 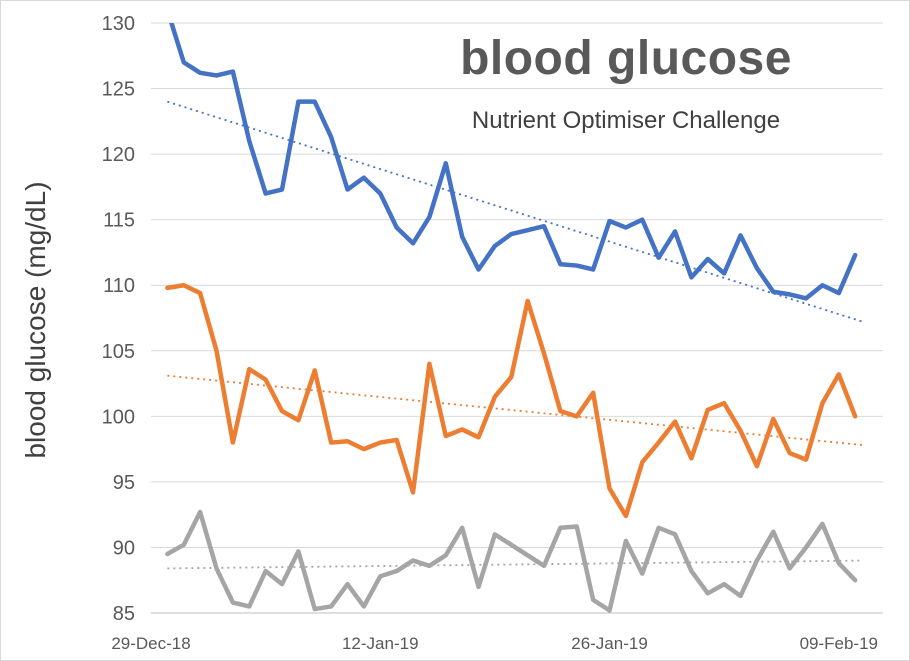 I want to click on y-tick-label: 120, so click(x=118, y=155).